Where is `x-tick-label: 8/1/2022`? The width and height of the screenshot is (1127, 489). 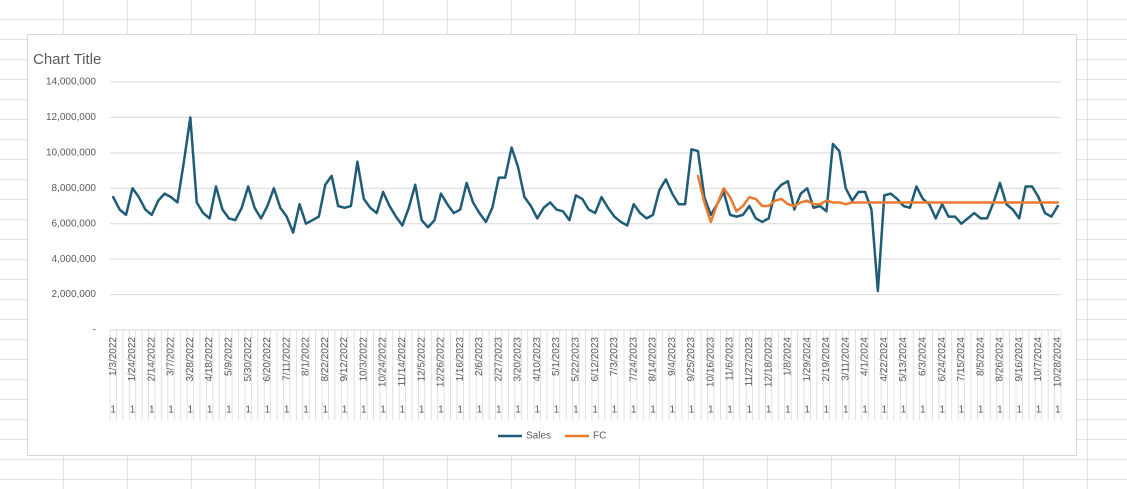
x-tick-label: 8/1/2022 is located at coordinates (306, 356).